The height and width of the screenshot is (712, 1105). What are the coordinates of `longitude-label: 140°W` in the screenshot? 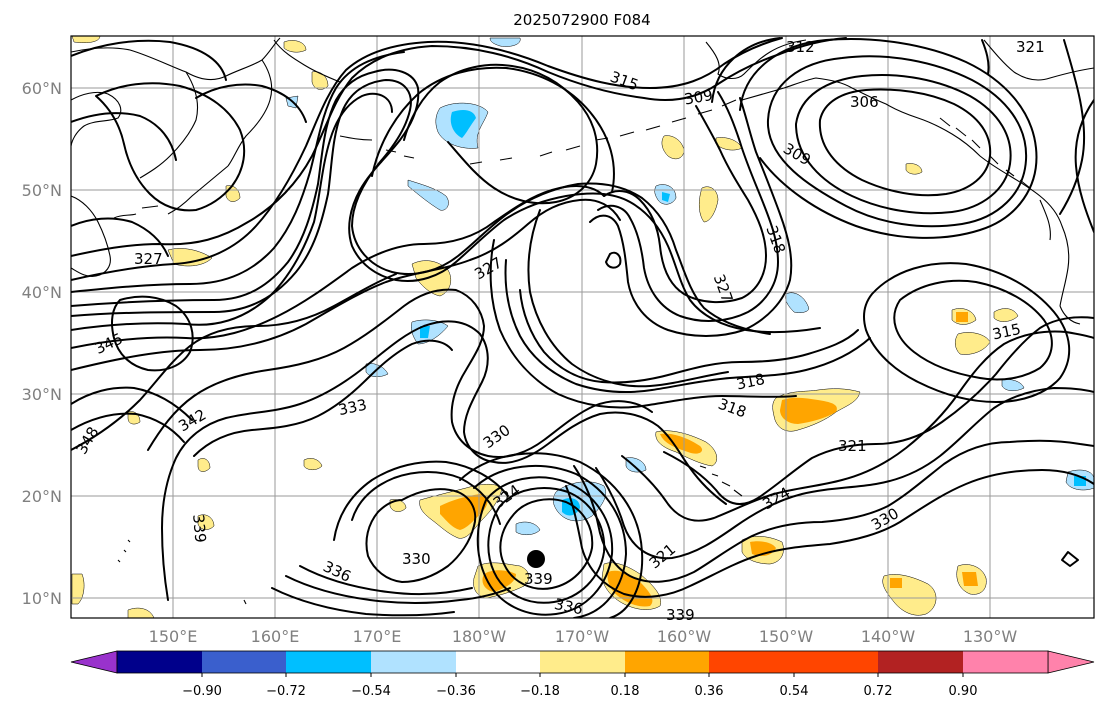 It's located at (888, 636).